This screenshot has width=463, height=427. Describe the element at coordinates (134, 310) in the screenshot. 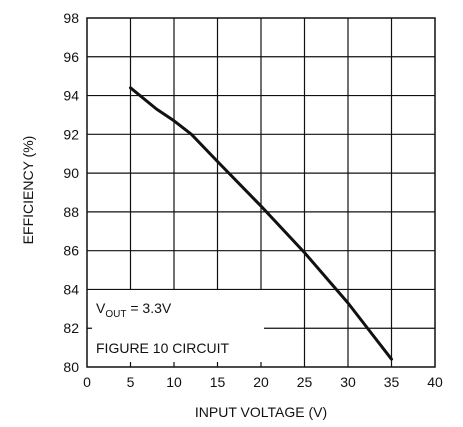

I see `vout-annotation: VOUT = 3.3V` at that location.